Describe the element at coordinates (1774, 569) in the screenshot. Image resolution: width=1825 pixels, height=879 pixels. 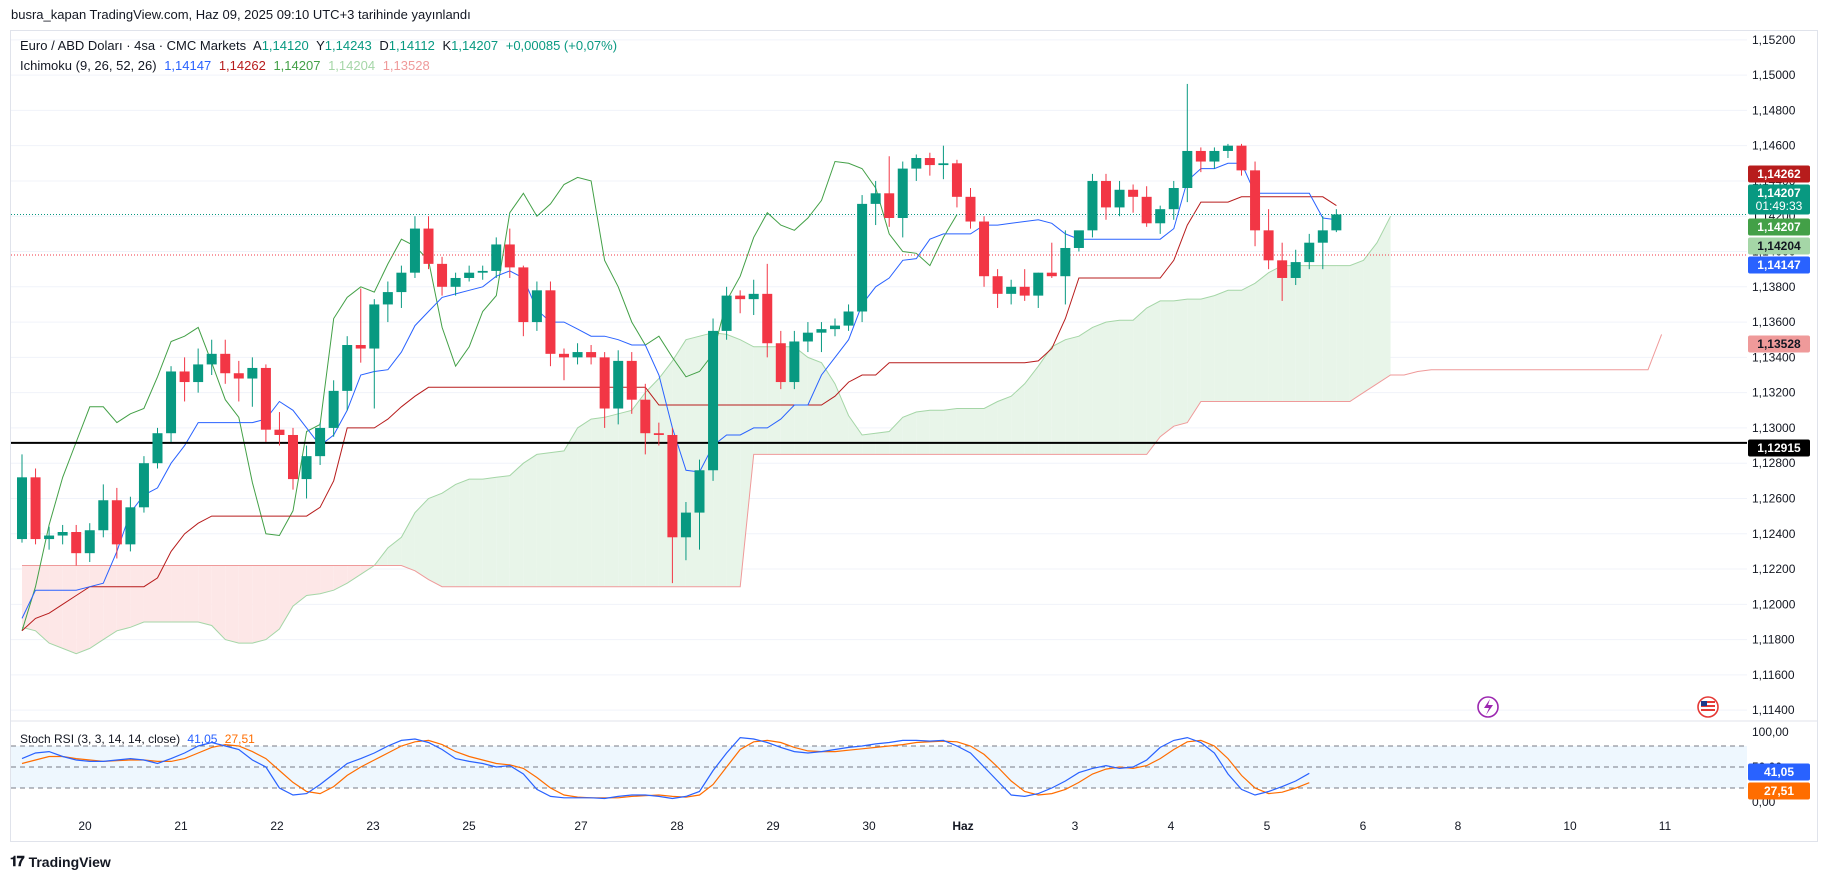
I see `price-tick-label: 1,12200` at that location.